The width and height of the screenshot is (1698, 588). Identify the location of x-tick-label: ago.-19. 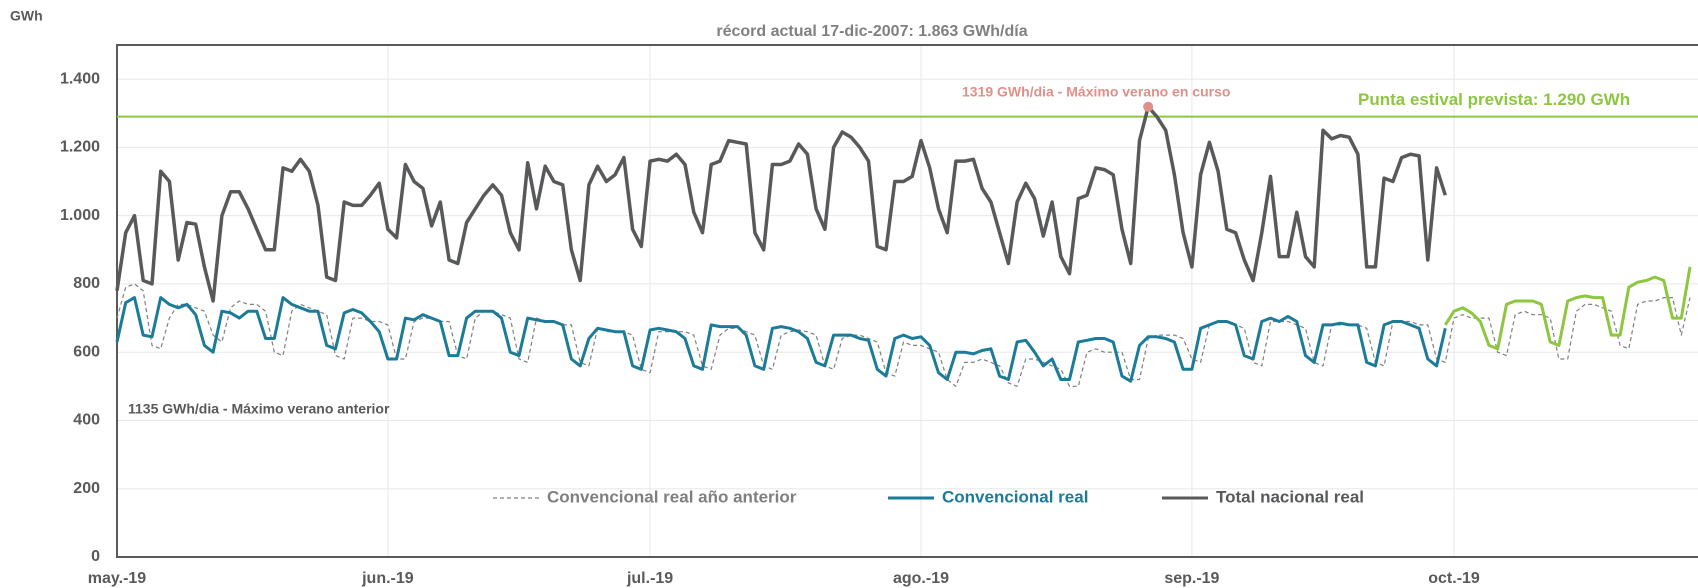
(921, 578).